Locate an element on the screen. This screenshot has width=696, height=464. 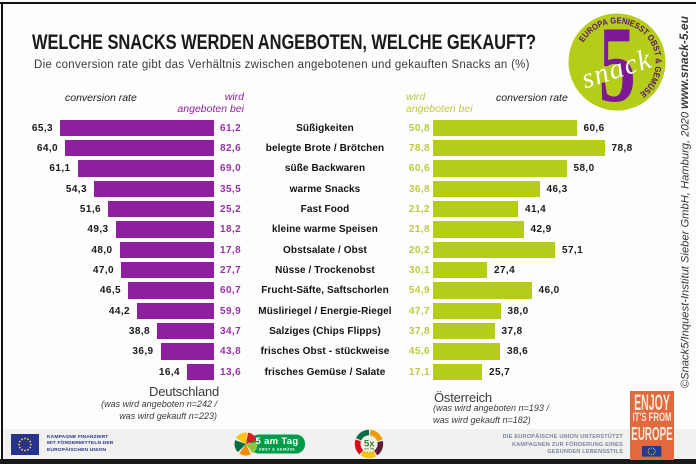
svg-text: OBST & GEMÜSE is located at coordinates (277, 449).